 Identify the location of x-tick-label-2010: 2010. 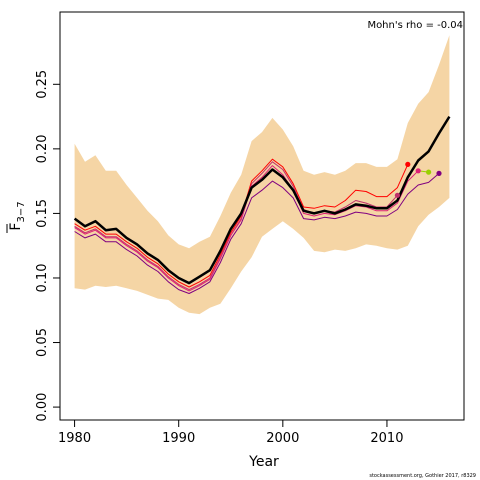
(386, 438).